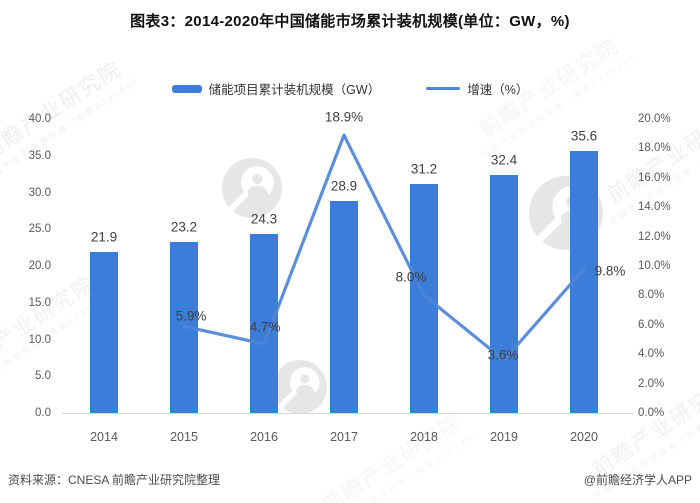 The image size is (700, 503). I want to click on legend-label-installed-capacity: 储能项目累计装机规模（GW）, so click(294, 90).